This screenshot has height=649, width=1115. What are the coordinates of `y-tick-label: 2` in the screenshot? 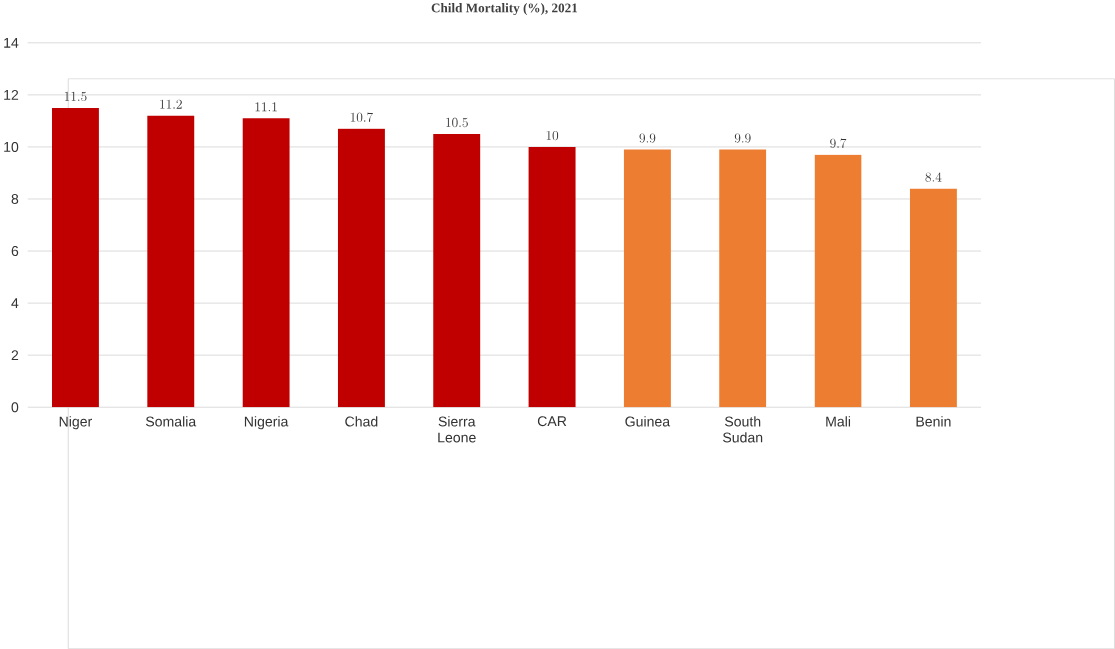 It's located at (15, 355).